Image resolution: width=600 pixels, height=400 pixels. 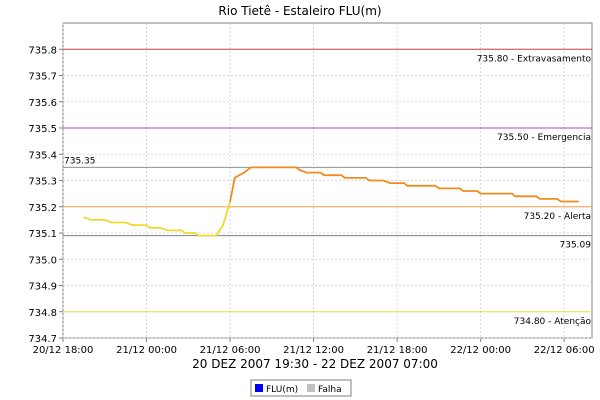 I want to click on legend: FLU(m) Falha, so click(x=301, y=388).